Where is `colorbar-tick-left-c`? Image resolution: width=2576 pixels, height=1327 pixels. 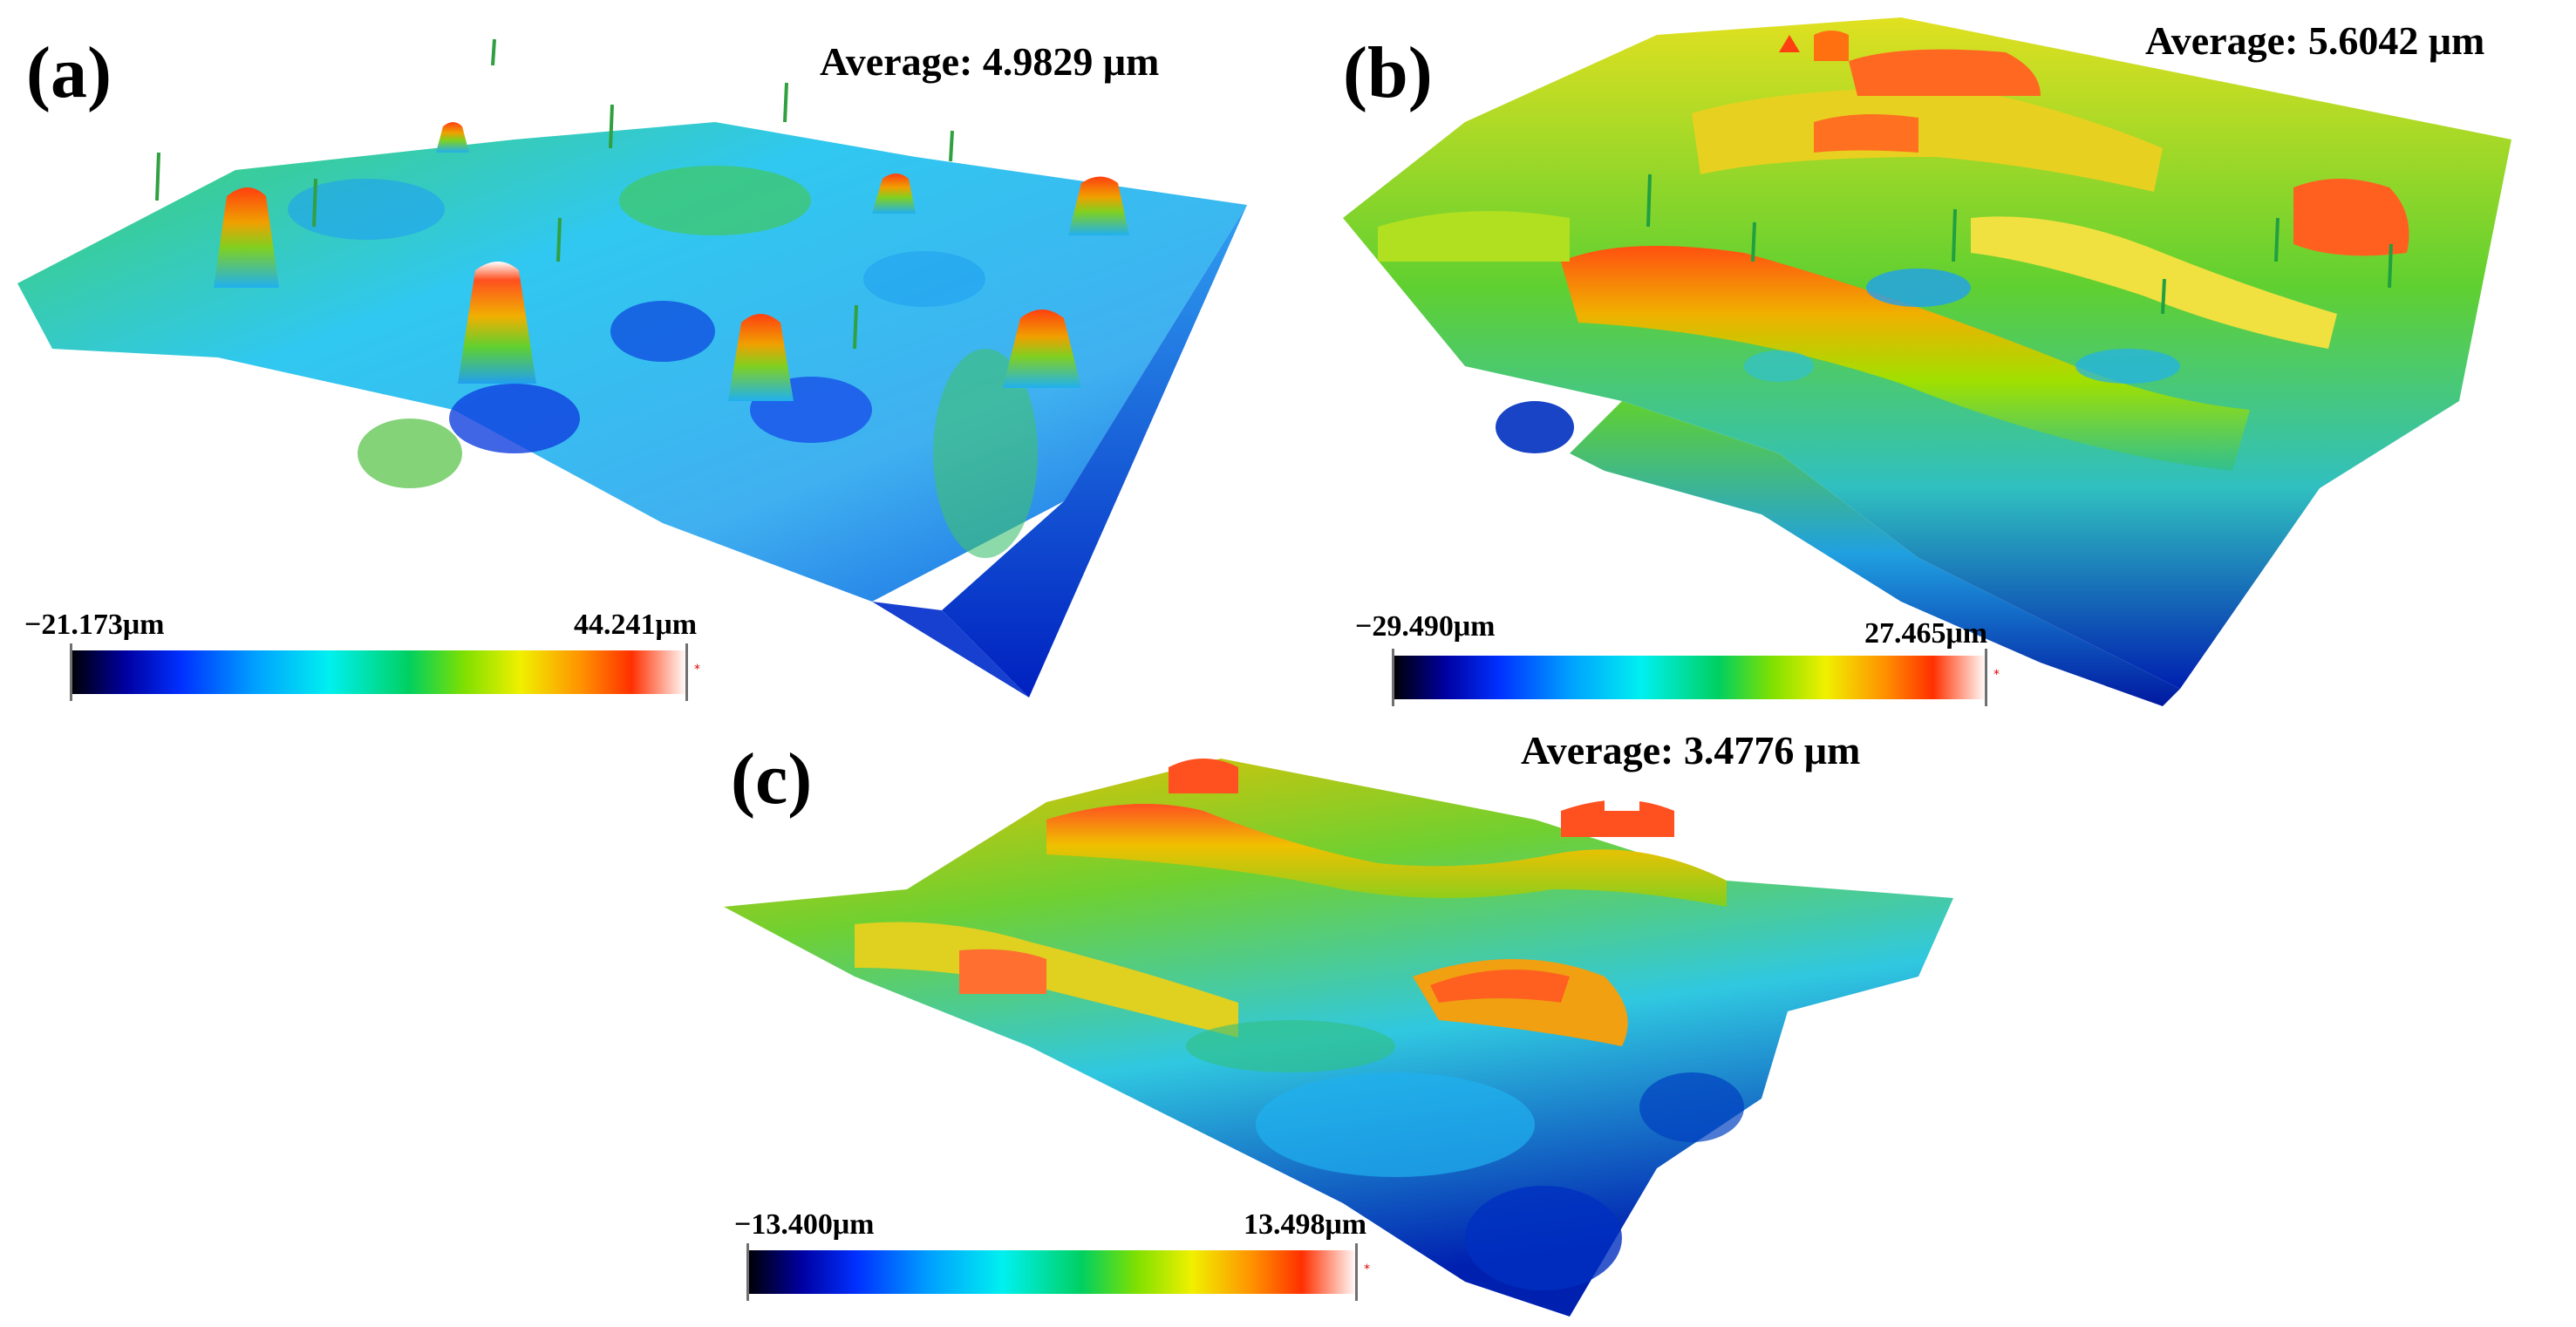 colorbar-tick-left-c is located at coordinates (748, 1272).